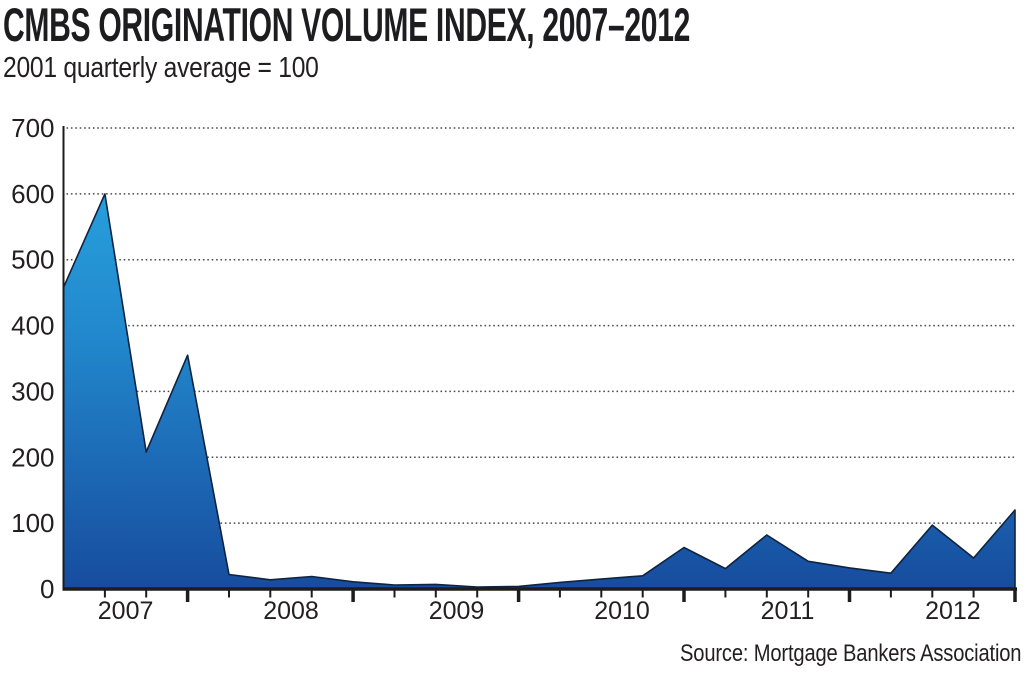 This screenshot has height=680, width=1024. What do you see at coordinates (32, 326) in the screenshot?
I see `y-axis-label: 400` at bounding box center [32, 326].